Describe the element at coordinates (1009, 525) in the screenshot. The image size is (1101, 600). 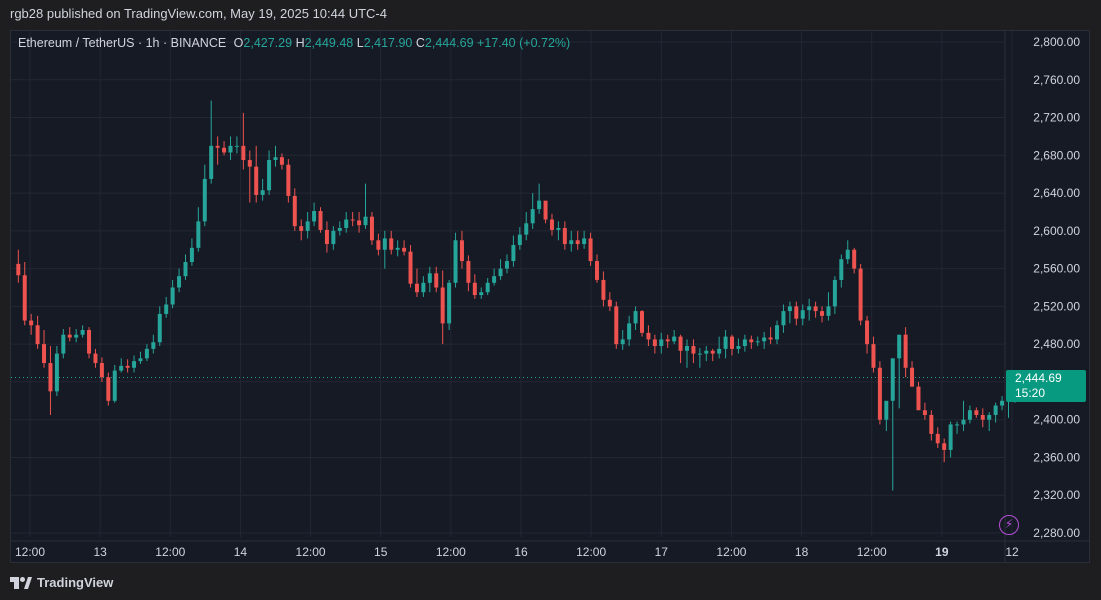
I see `lightning-icon: ⚡` at that location.